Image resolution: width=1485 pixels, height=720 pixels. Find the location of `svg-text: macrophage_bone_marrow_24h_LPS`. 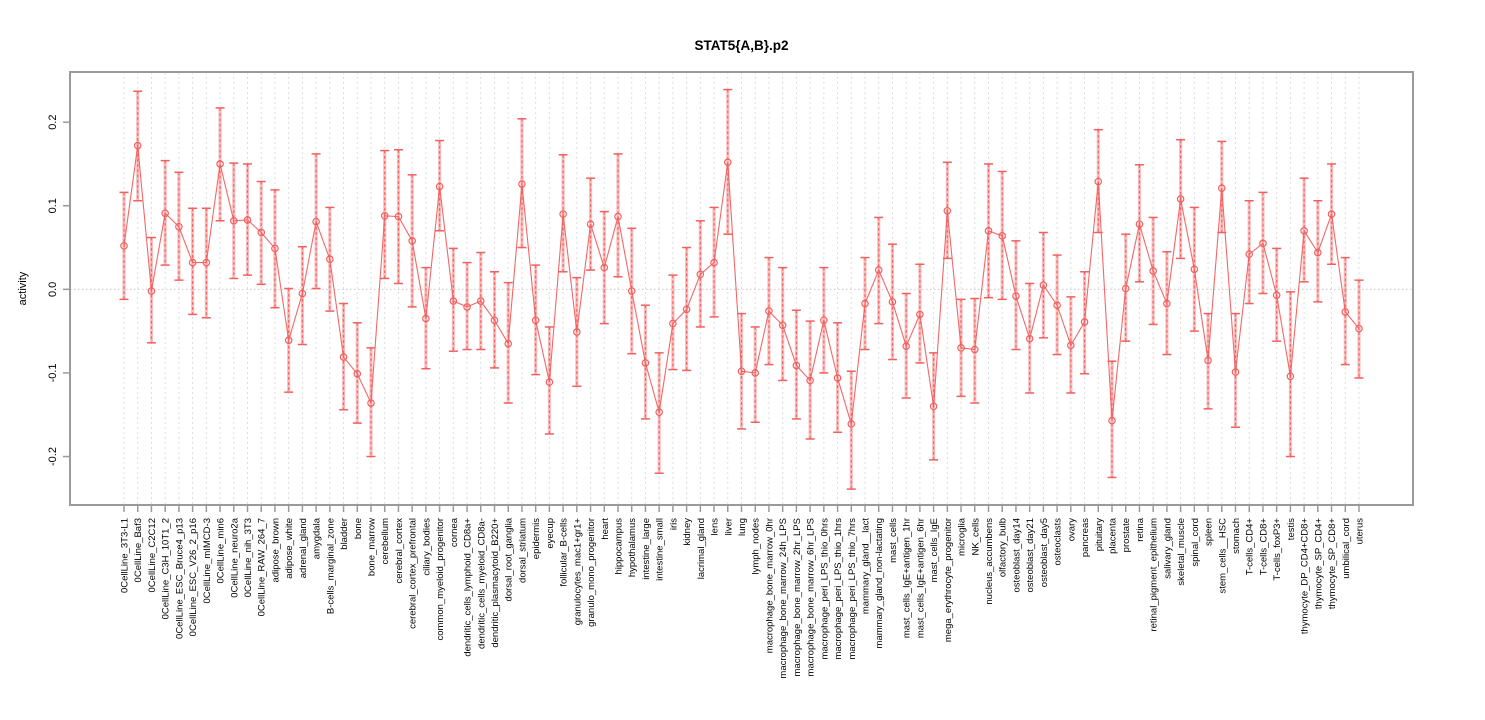

svg-text: macrophage_bone_marrow_24h_LPS is located at coordinates (783, 598).